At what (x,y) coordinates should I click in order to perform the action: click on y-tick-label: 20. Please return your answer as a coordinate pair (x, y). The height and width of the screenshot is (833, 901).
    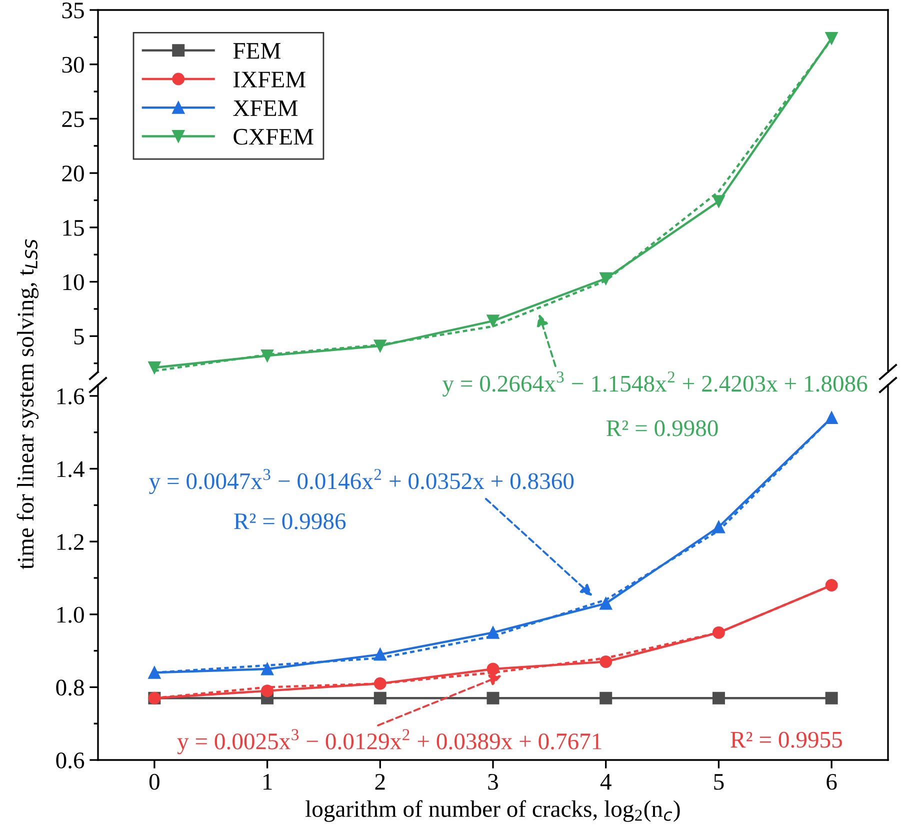
    Looking at the image, I should click on (73, 174).